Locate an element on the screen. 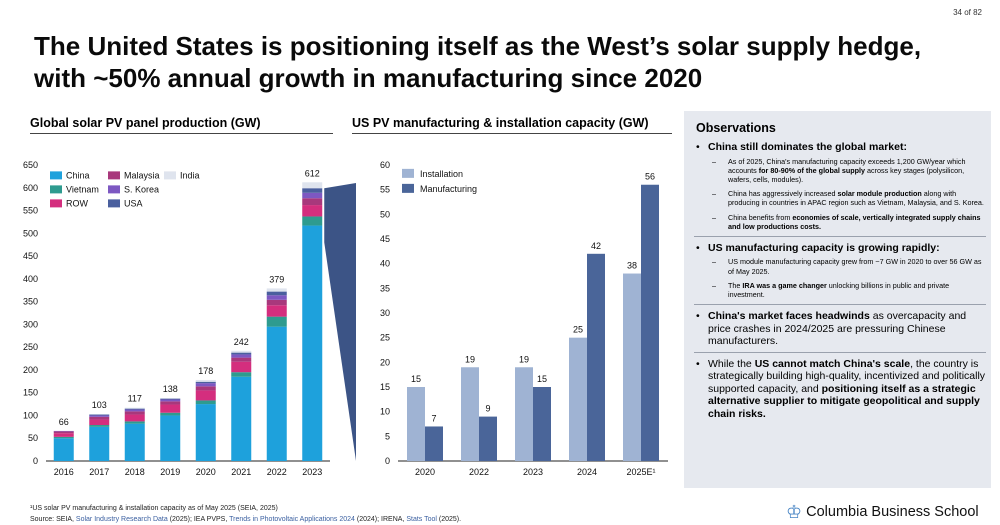 This screenshot has height=525, width=1000. left-y-tick-label: 150 is located at coordinates (30, 393).